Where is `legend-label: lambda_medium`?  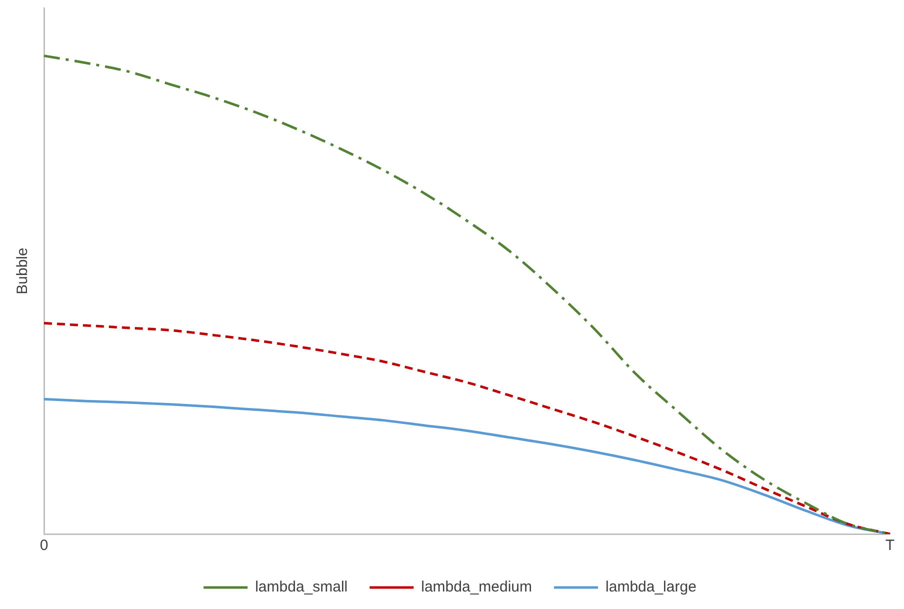 legend-label: lambda_medium is located at coordinates (476, 587).